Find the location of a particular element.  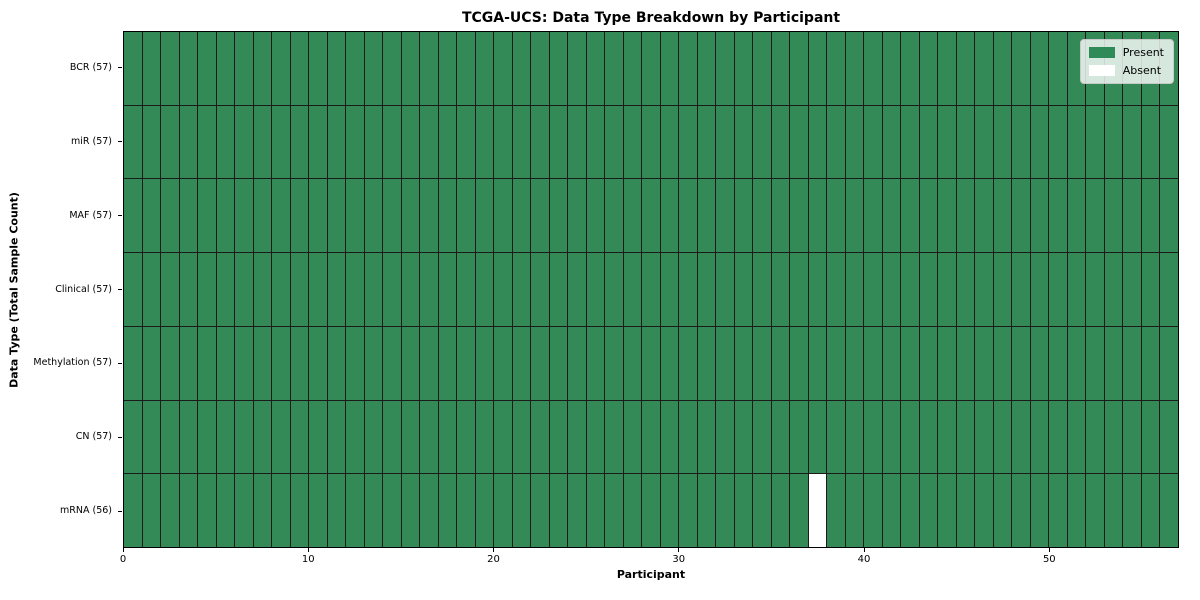

heatmap-cell-BCR-p13-present is located at coordinates (373, 68).